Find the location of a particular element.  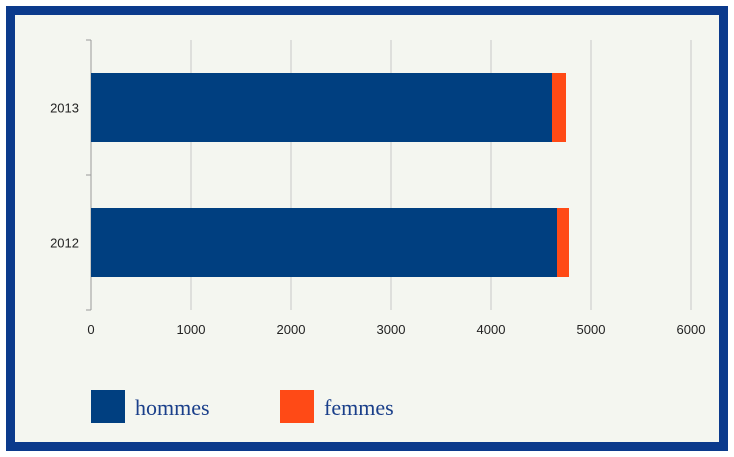

x-tick-label: 5000 is located at coordinates (591, 329).